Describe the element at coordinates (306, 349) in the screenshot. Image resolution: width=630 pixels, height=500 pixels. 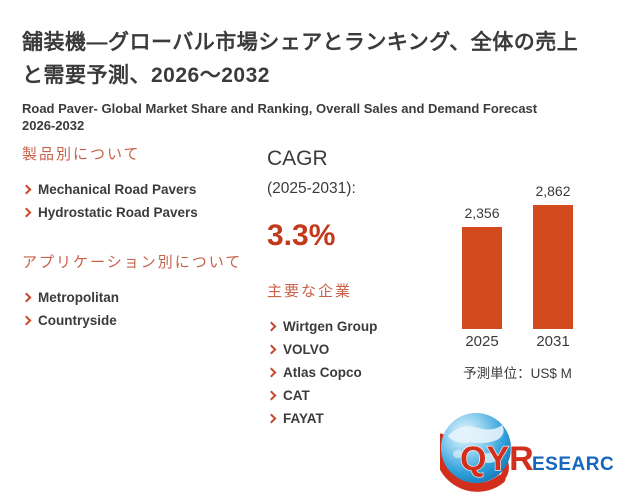
I see `company-item-label: VOLVO` at that location.